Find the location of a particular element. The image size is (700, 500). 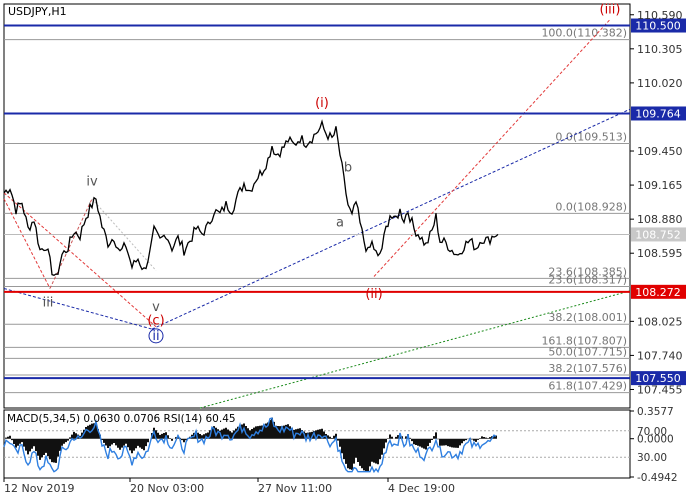

fib-label: 38.2(108.001) is located at coordinates (587, 317).